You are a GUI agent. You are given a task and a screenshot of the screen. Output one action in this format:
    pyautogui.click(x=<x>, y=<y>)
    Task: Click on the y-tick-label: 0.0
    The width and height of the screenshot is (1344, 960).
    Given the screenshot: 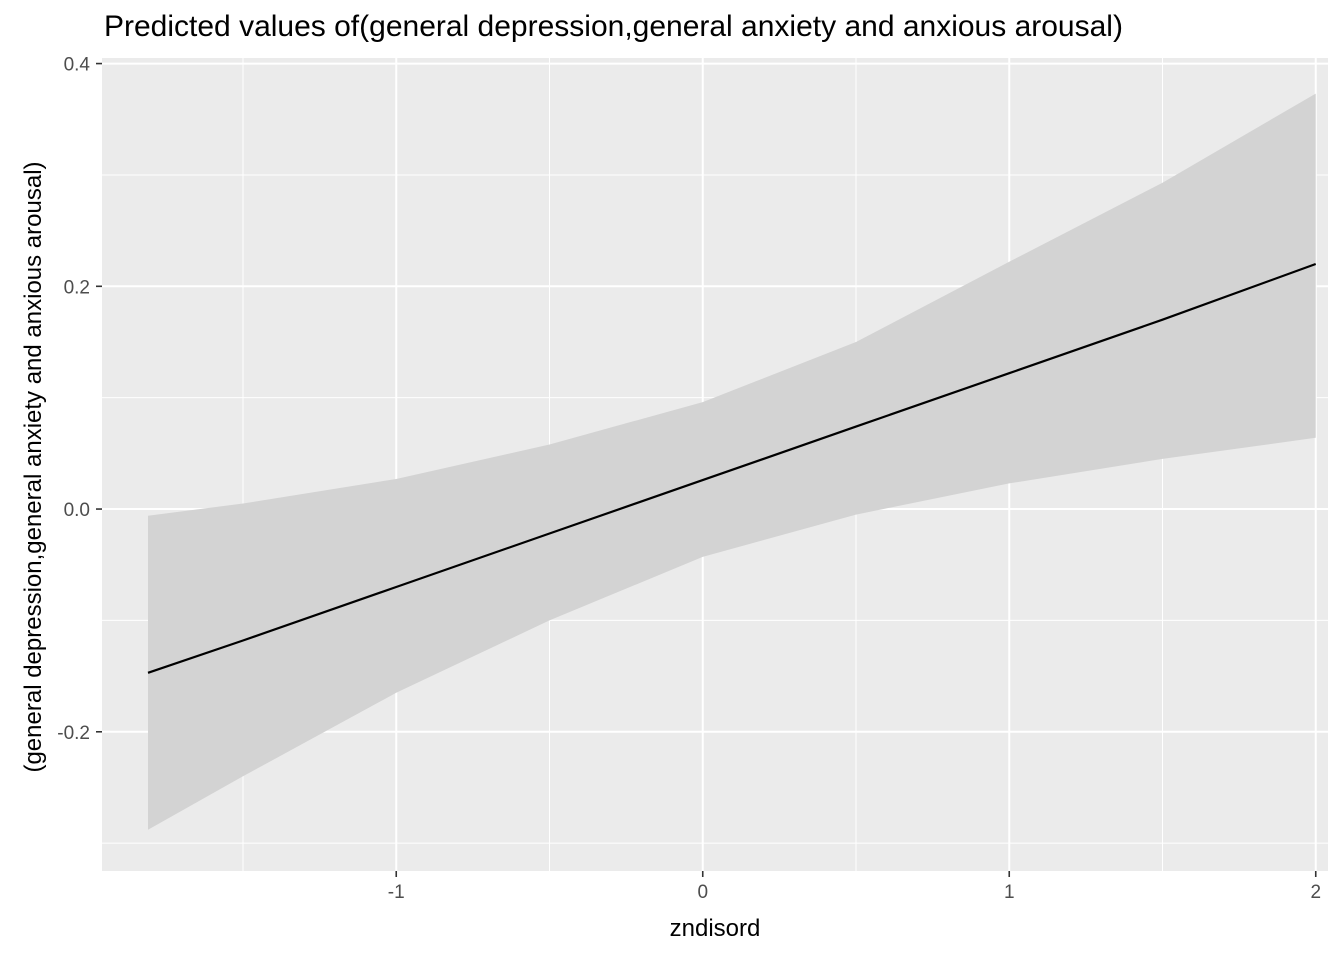 What is the action you would take?
    pyautogui.click(x=77, y=510)
    